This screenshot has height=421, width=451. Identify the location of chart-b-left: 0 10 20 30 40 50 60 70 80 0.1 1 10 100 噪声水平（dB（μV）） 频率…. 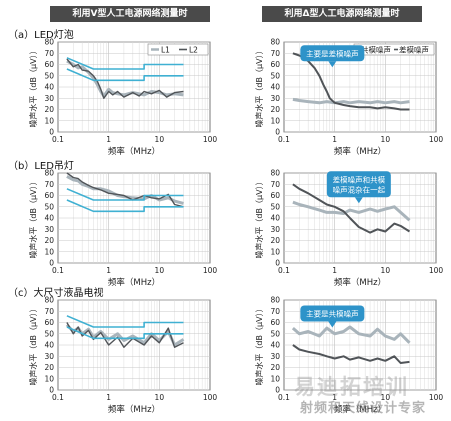
(123, 228).